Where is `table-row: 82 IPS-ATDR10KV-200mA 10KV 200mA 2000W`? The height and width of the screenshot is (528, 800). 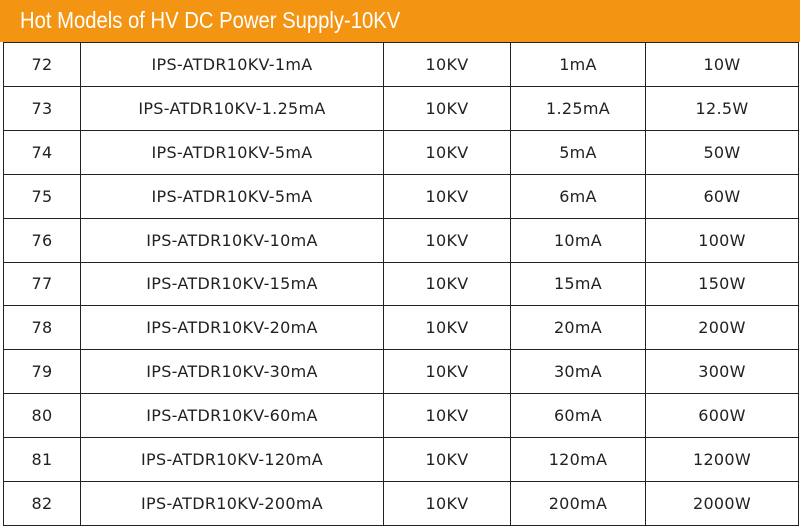
table-row: 82 IPS-ATDR10KV-200mA 10KV 200mA 2000W is located at coordinates (401, 503).